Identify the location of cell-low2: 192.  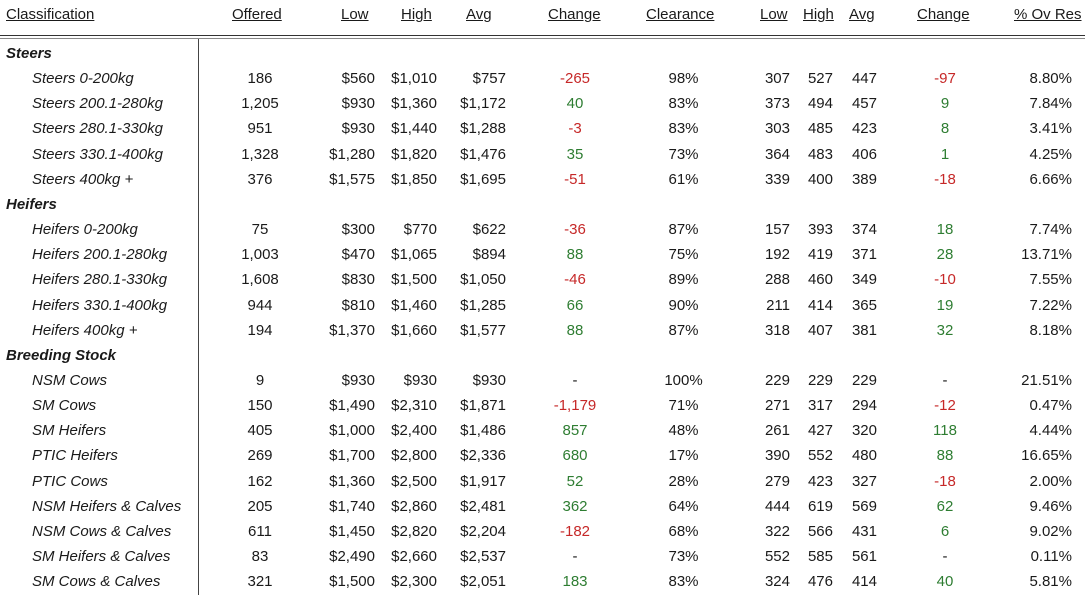
(777, 255).